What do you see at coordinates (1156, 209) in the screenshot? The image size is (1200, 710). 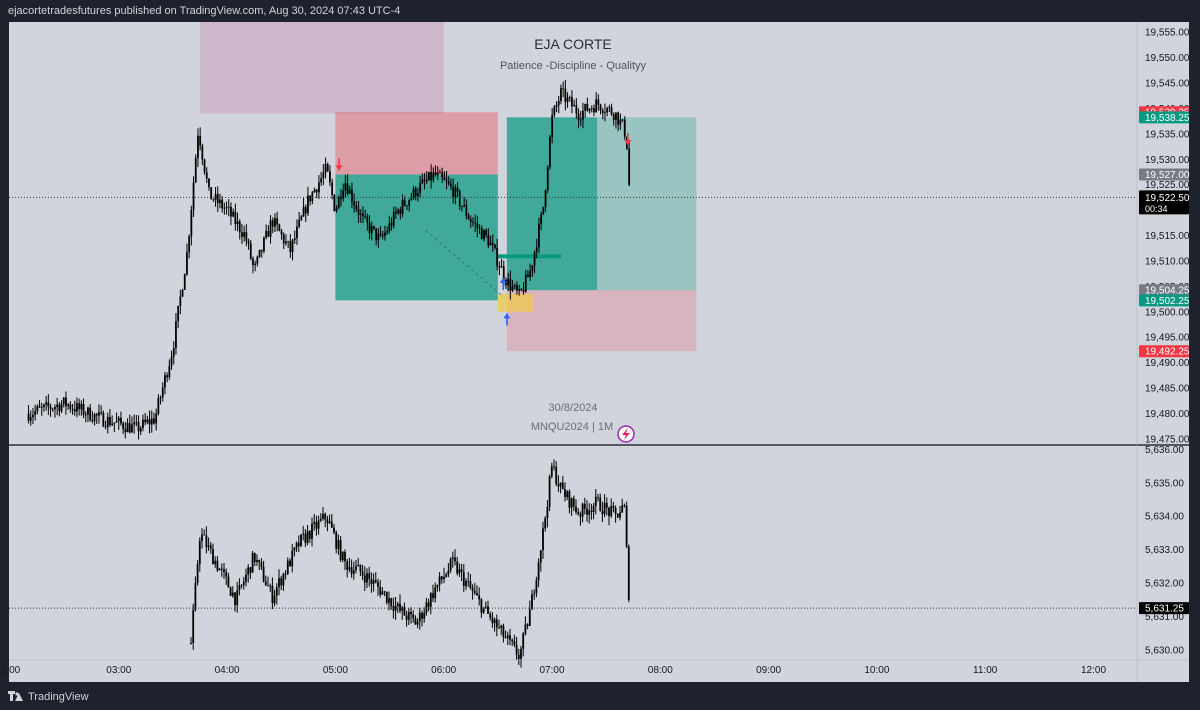 I see `countdown-label: 00:34` at bounding box center [1156, 209].